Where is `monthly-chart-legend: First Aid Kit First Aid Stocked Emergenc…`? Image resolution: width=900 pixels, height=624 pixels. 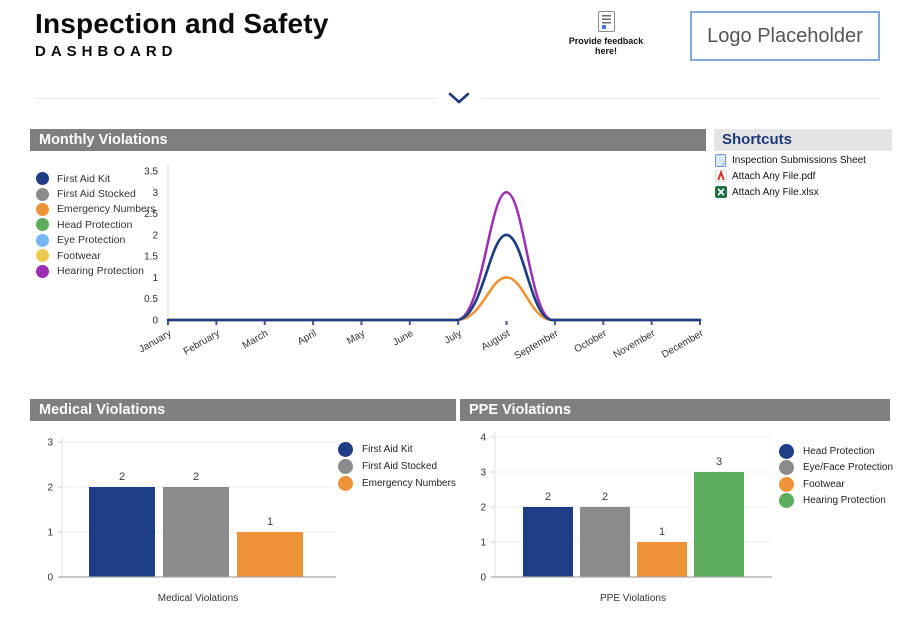
monthly-chart-legend: First Aid Kit First Aid Stocked Emergenc… is located at coordinates (96, 225).